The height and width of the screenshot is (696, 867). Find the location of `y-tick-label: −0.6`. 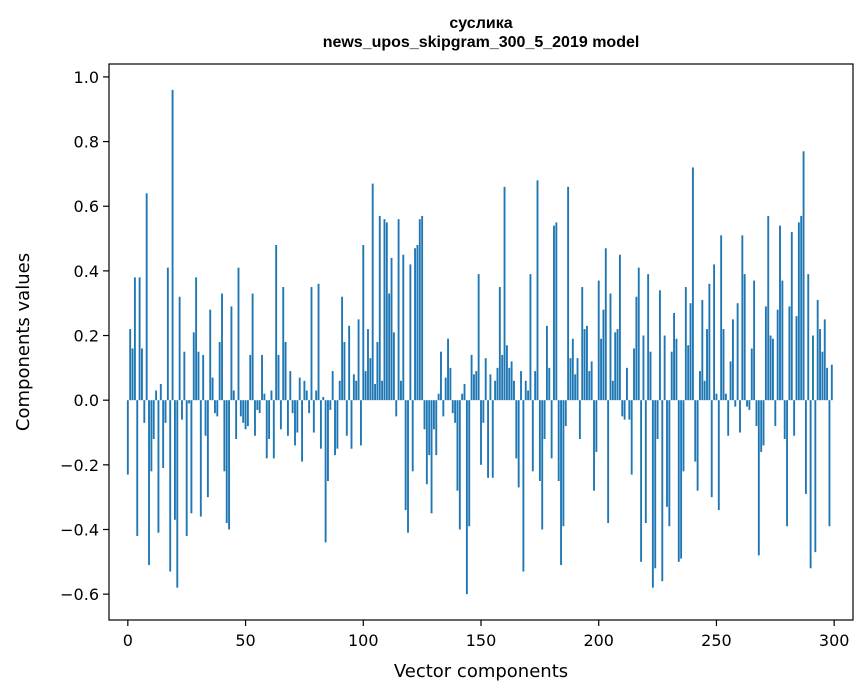

y-tick-label: −0.6 is located at coordinates (79, 594).